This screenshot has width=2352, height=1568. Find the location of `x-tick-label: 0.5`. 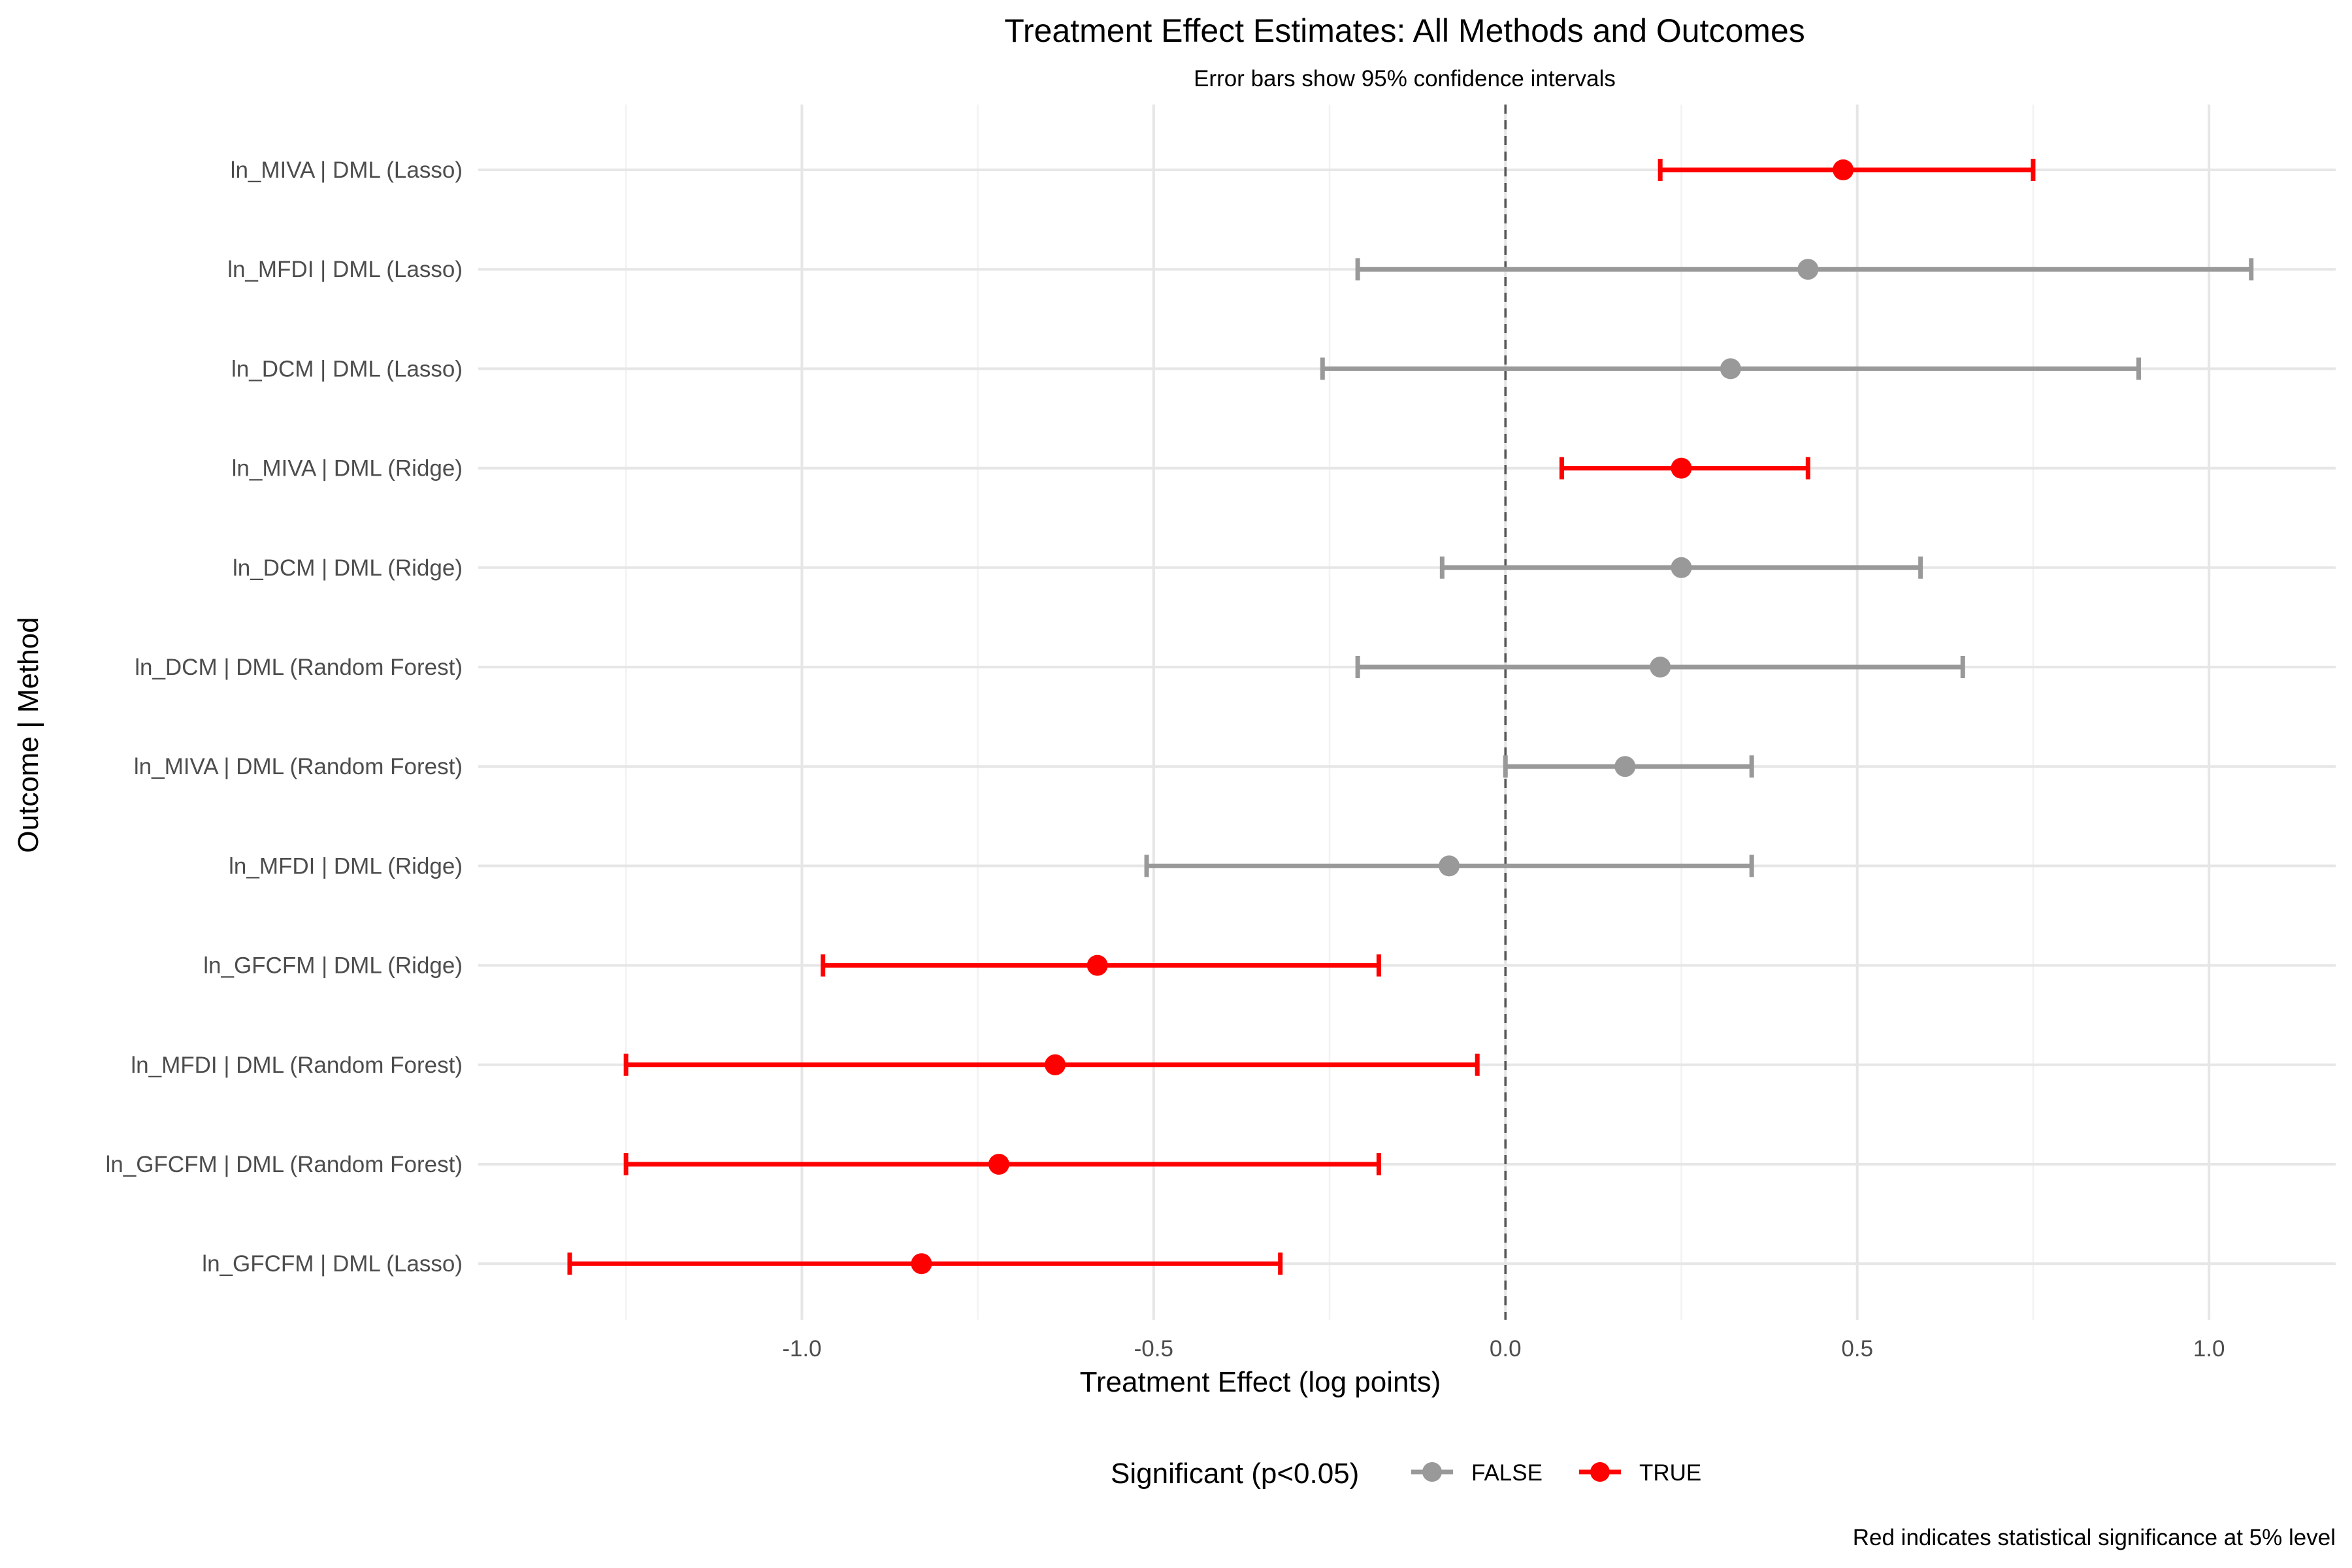

x-tick-label: 0.5 is located at coordinates (1857, 1349).